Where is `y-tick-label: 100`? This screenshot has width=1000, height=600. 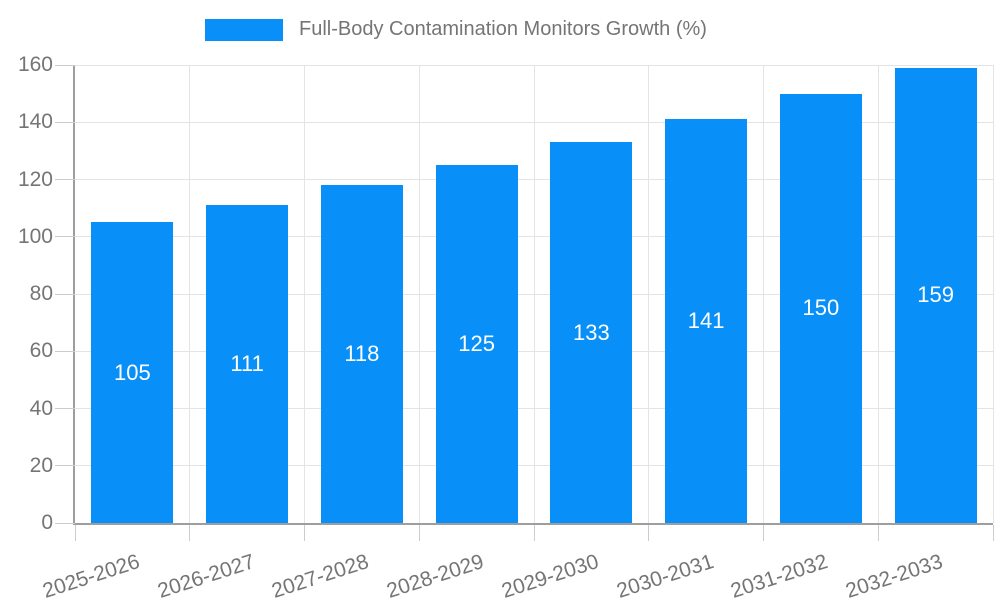
y-tick-label: 100 is located at coordinates (35, 236).